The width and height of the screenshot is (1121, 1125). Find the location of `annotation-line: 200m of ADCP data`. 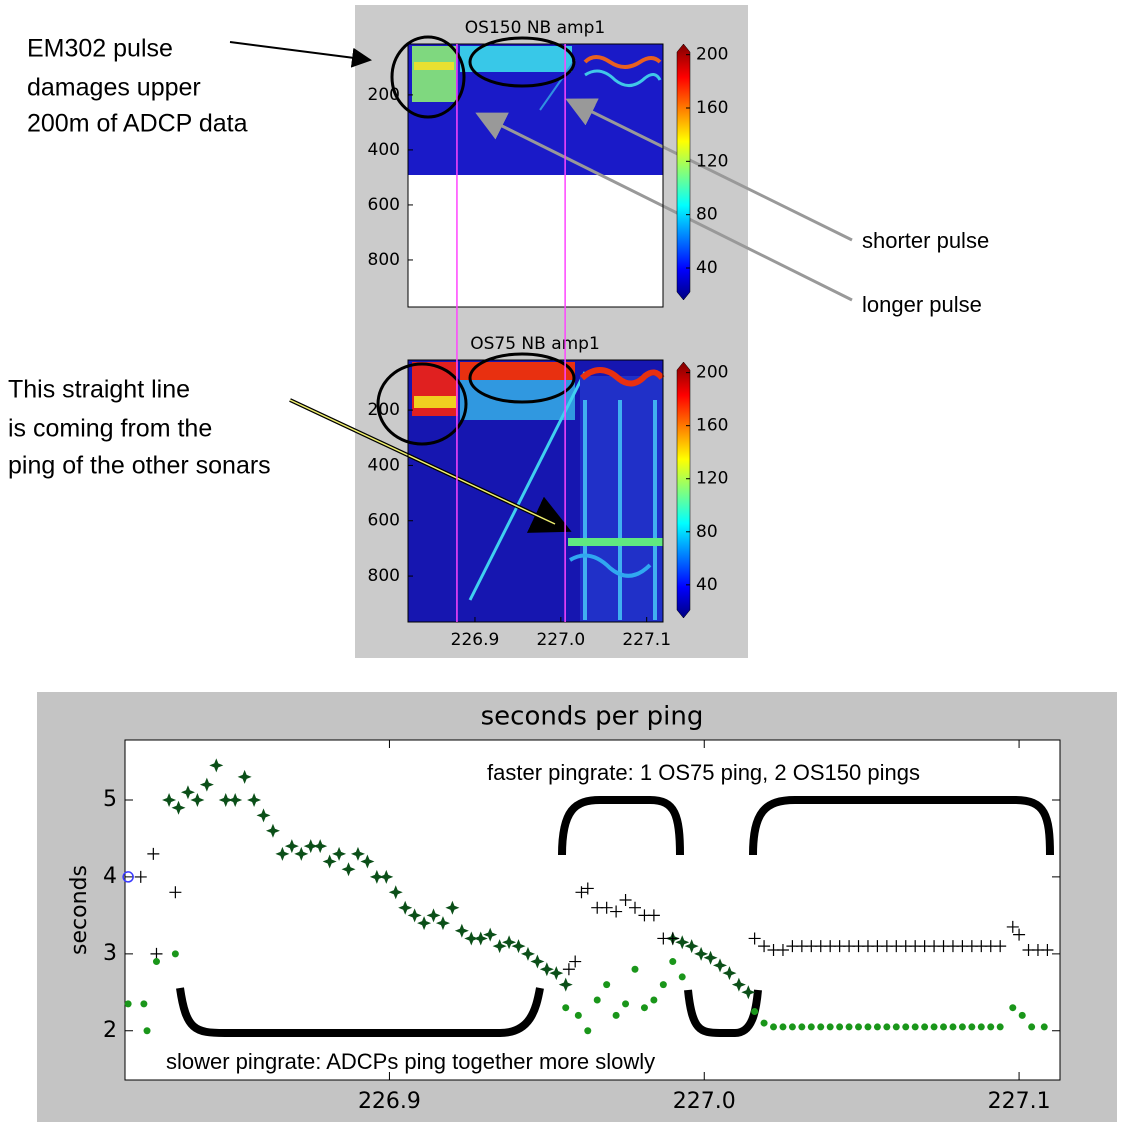

annotation-line: 200m of ADCP data is located at coordinates (137, 124).